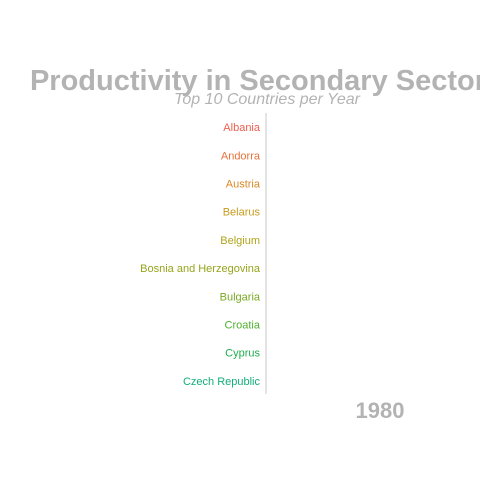 The height and width of the screenshot is (480, 480). Describe the element at coordinates (240, 241) in the screenshot. I see `category-label: Belgium` at that location.